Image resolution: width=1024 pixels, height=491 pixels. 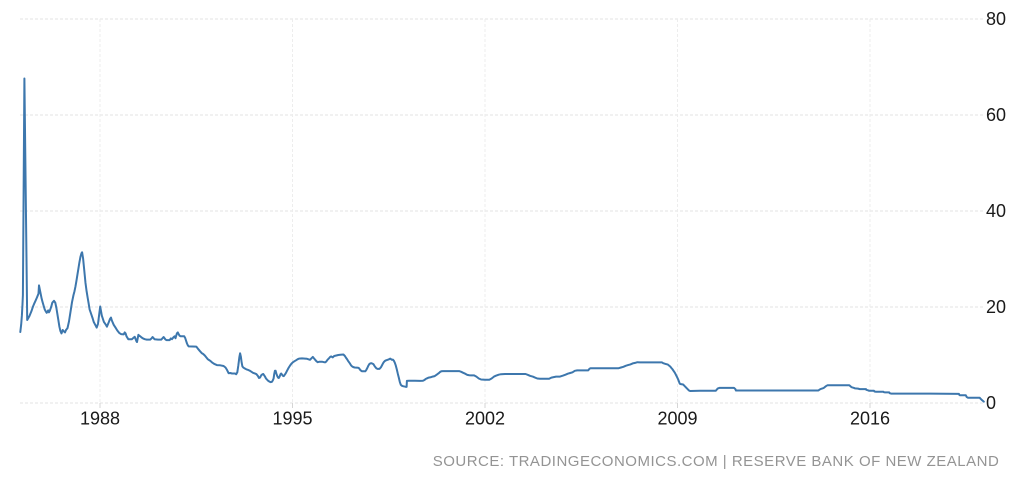 What do you see at coordinates (991, 403) in the screenshot?
I see `svg-text: 0` at bounding box center [991, 403].